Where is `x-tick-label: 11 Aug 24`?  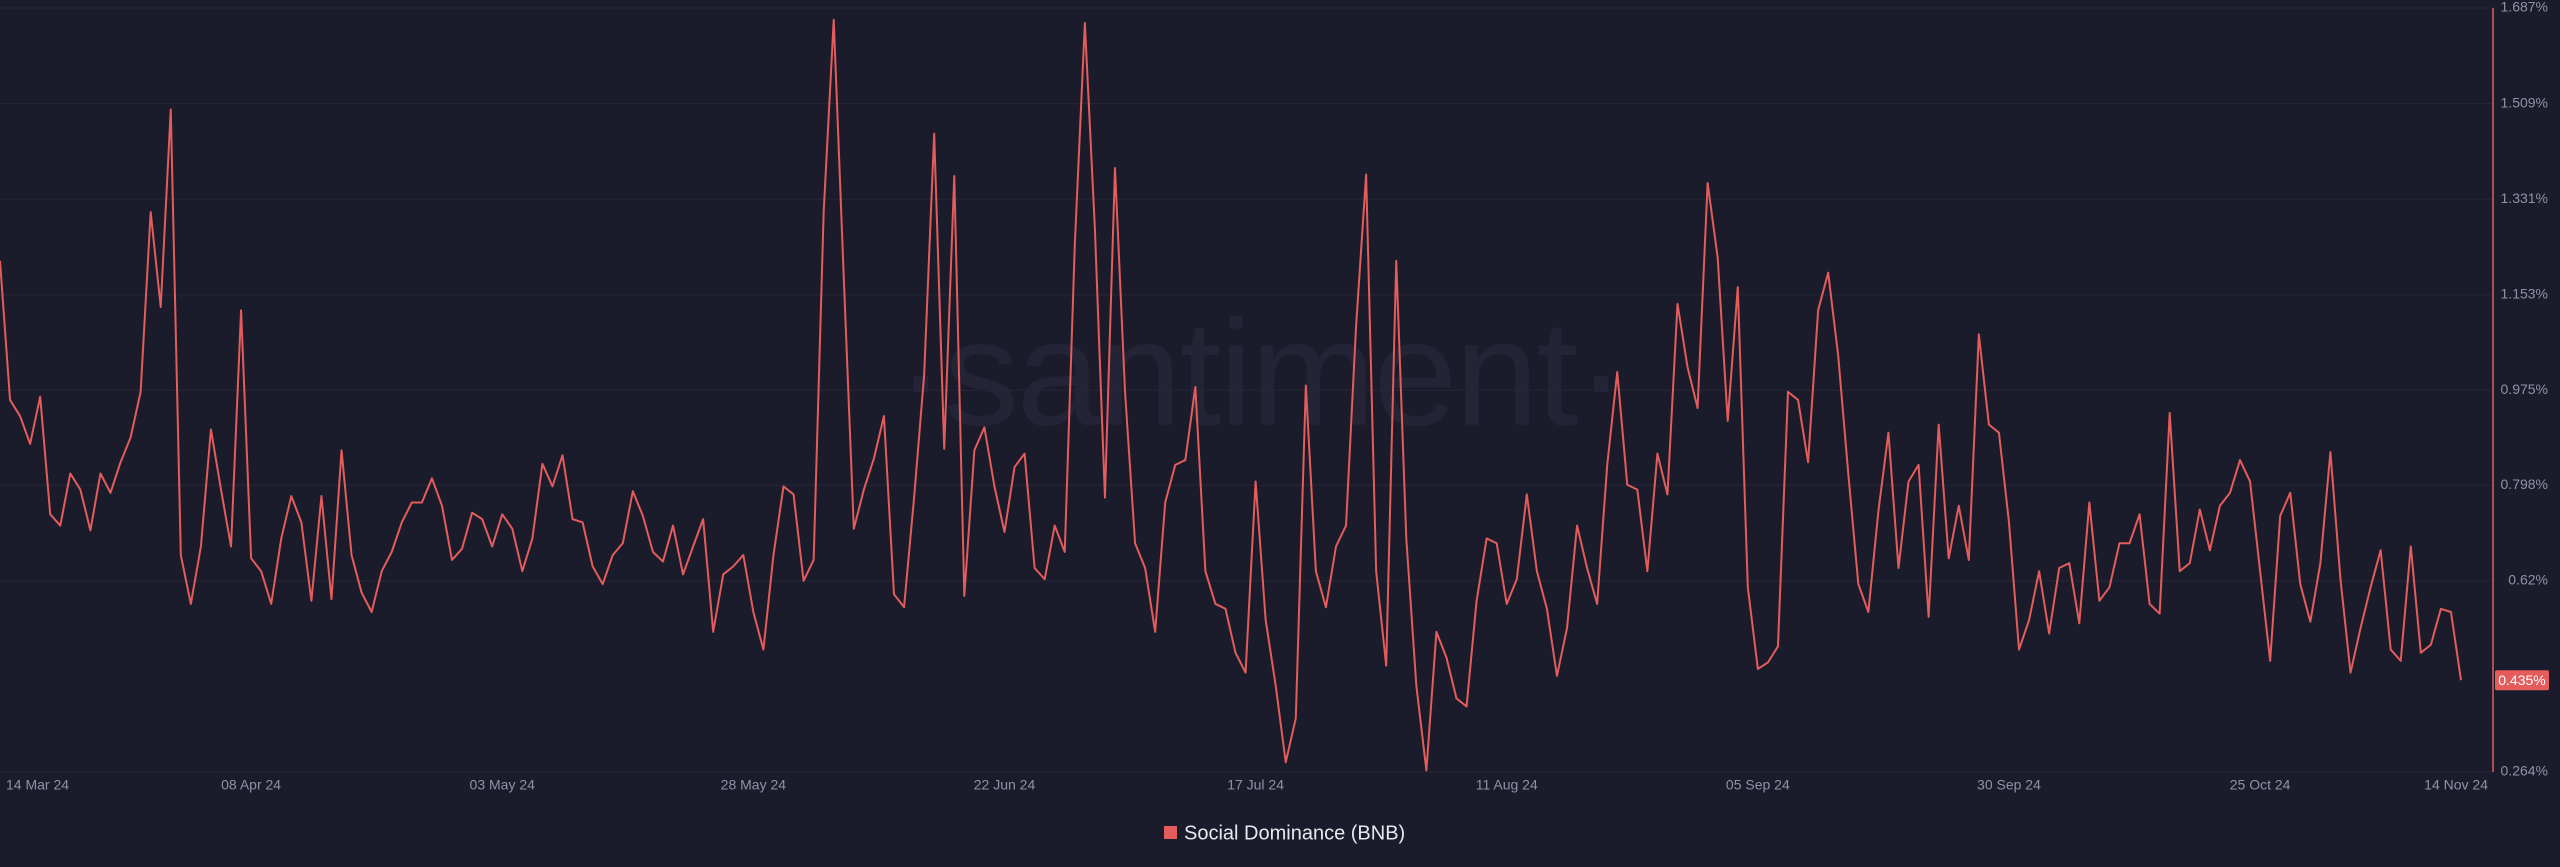
x-tick-label: 11 Aug 24 is located at coordinates (1507, 785).